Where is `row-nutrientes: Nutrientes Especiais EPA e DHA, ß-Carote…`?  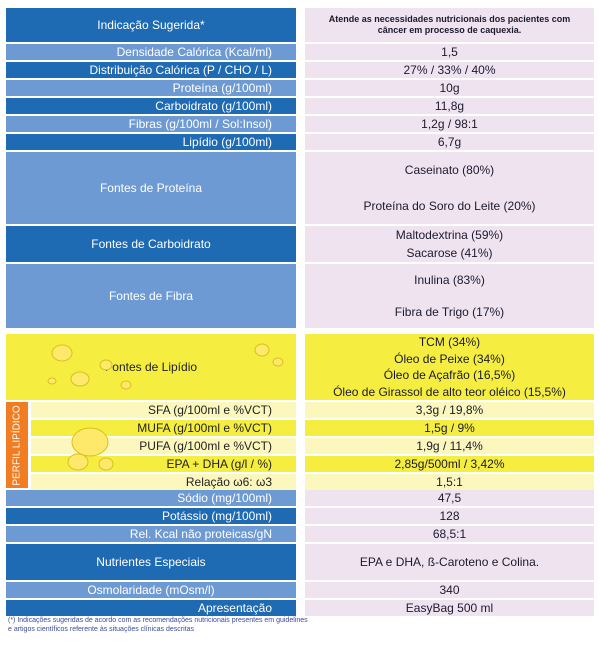 row-nutrientes: Nutrientes Especiais EPA e DHA, ß-Carote… is located at coordinates (300, 562).